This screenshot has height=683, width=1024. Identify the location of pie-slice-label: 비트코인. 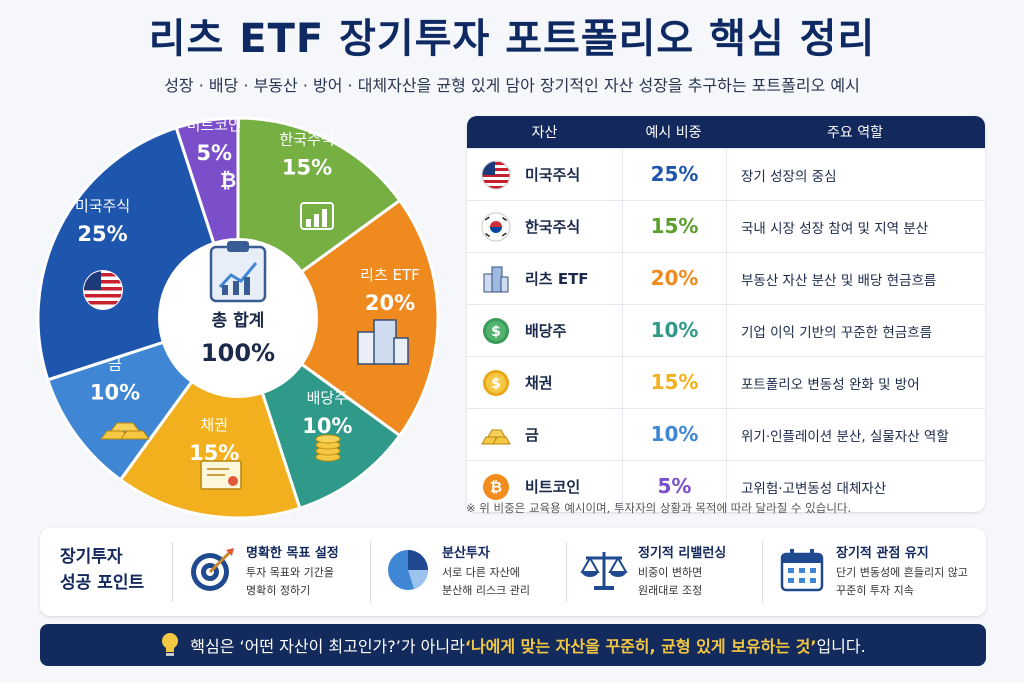
(214, 125).